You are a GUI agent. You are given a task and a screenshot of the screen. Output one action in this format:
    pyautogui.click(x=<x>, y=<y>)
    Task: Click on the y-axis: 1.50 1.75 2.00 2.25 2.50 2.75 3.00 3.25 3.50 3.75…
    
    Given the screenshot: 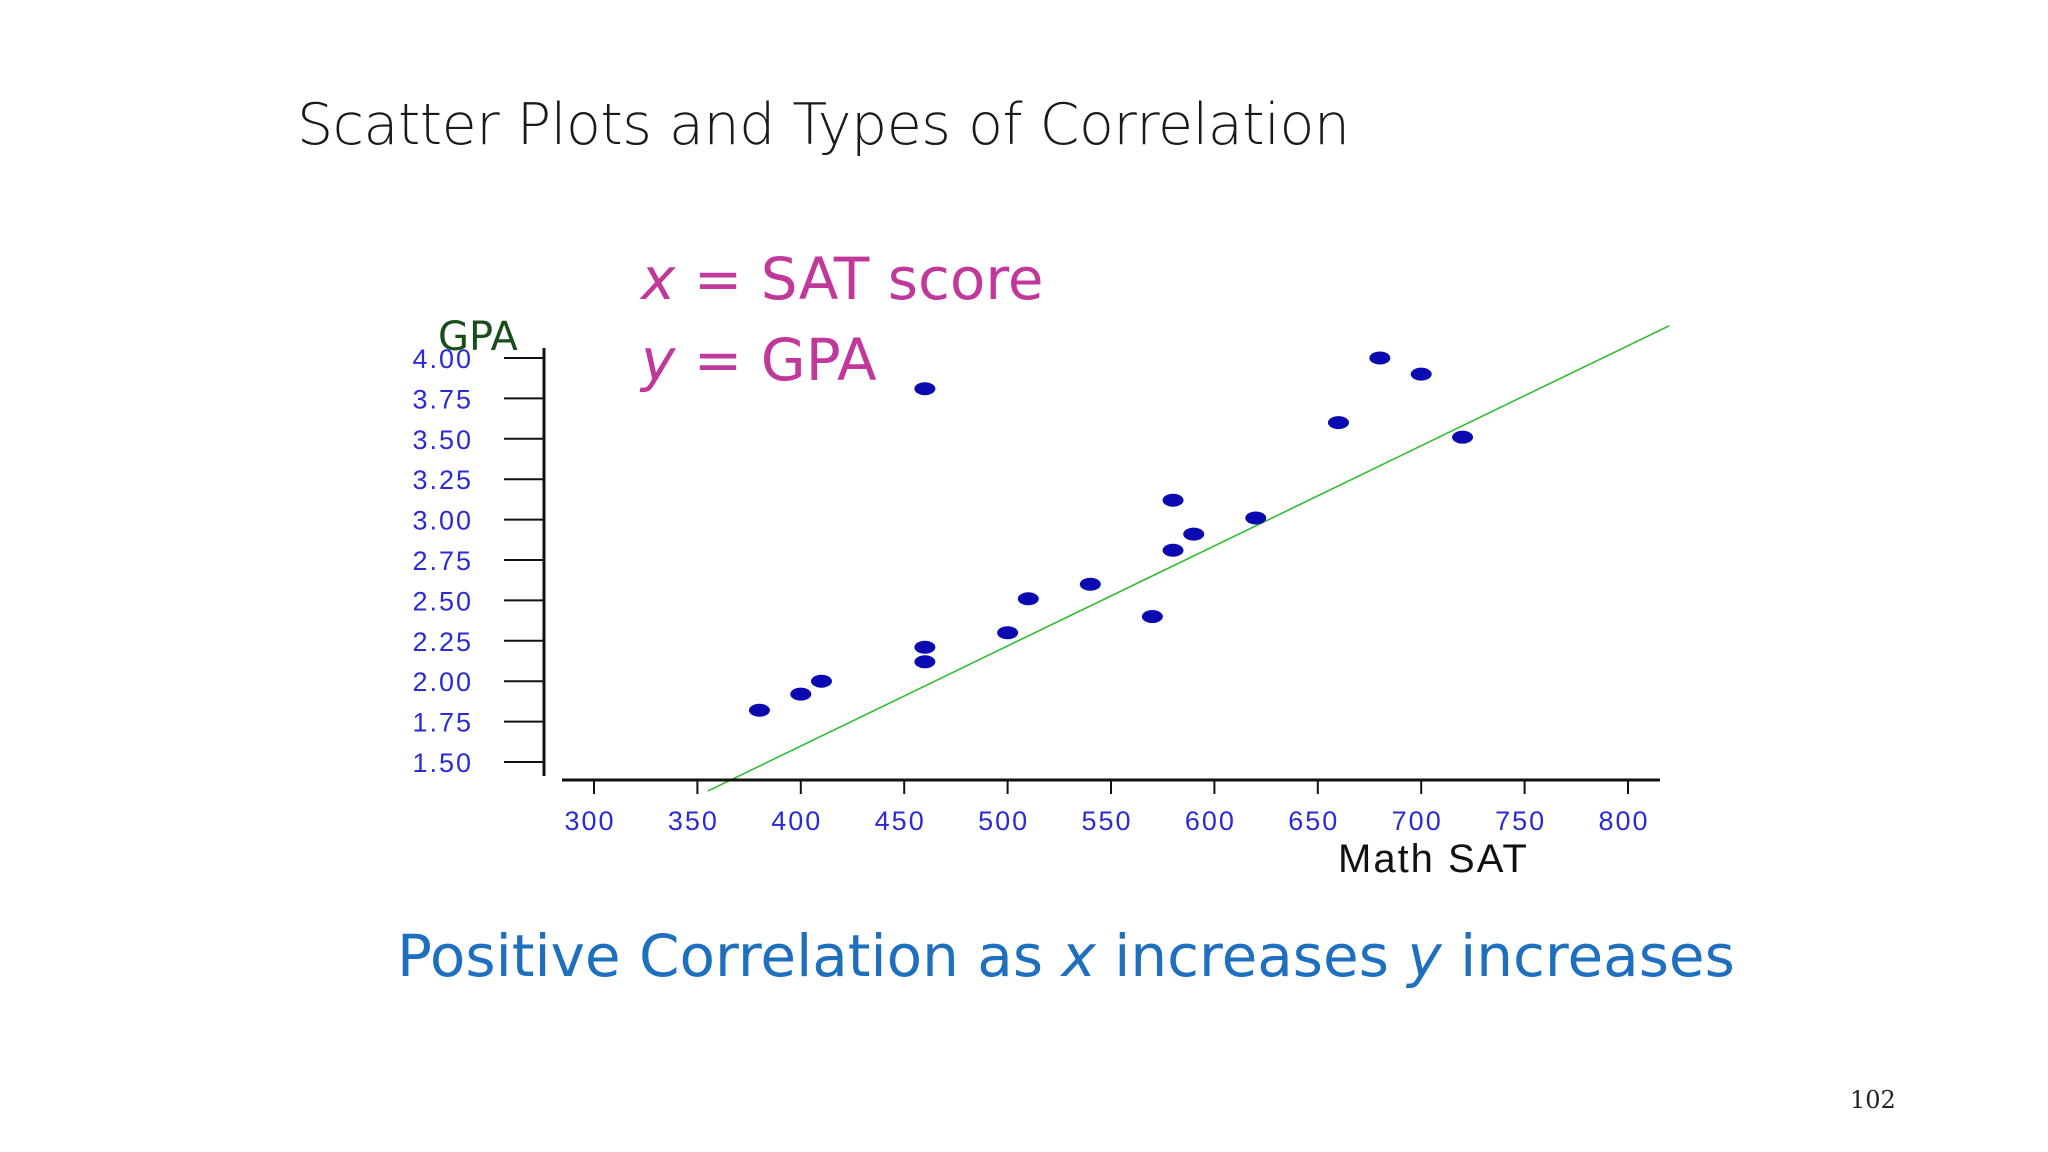 What is the action you would take?
    pyautogui.click(x=479, y=561)
    